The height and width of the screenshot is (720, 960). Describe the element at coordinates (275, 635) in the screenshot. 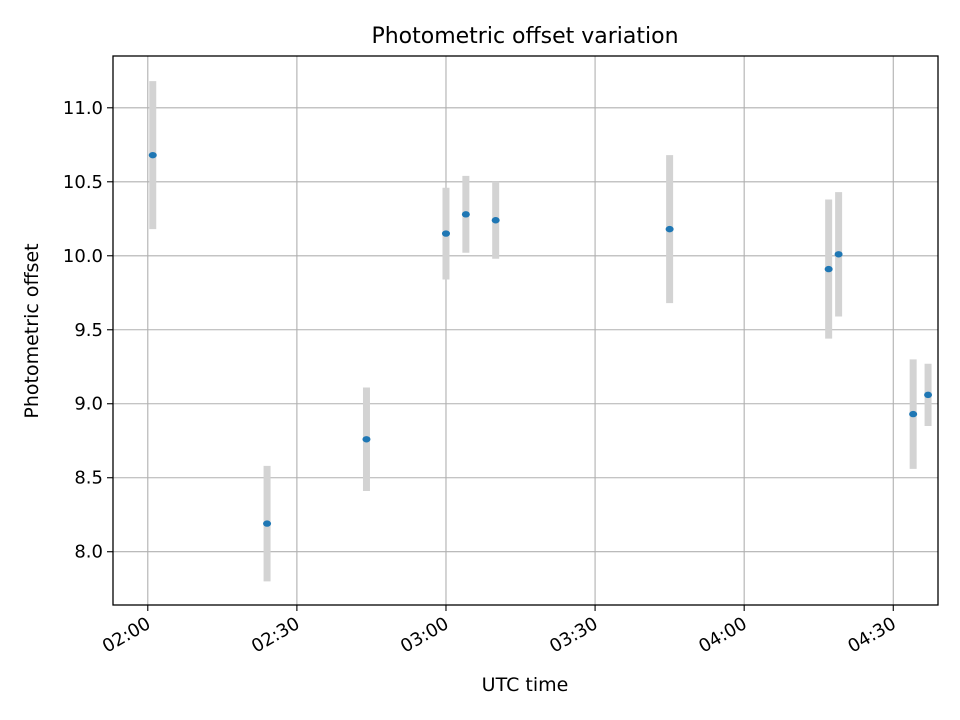

I see `x-tick-label: 02:30` at that location.